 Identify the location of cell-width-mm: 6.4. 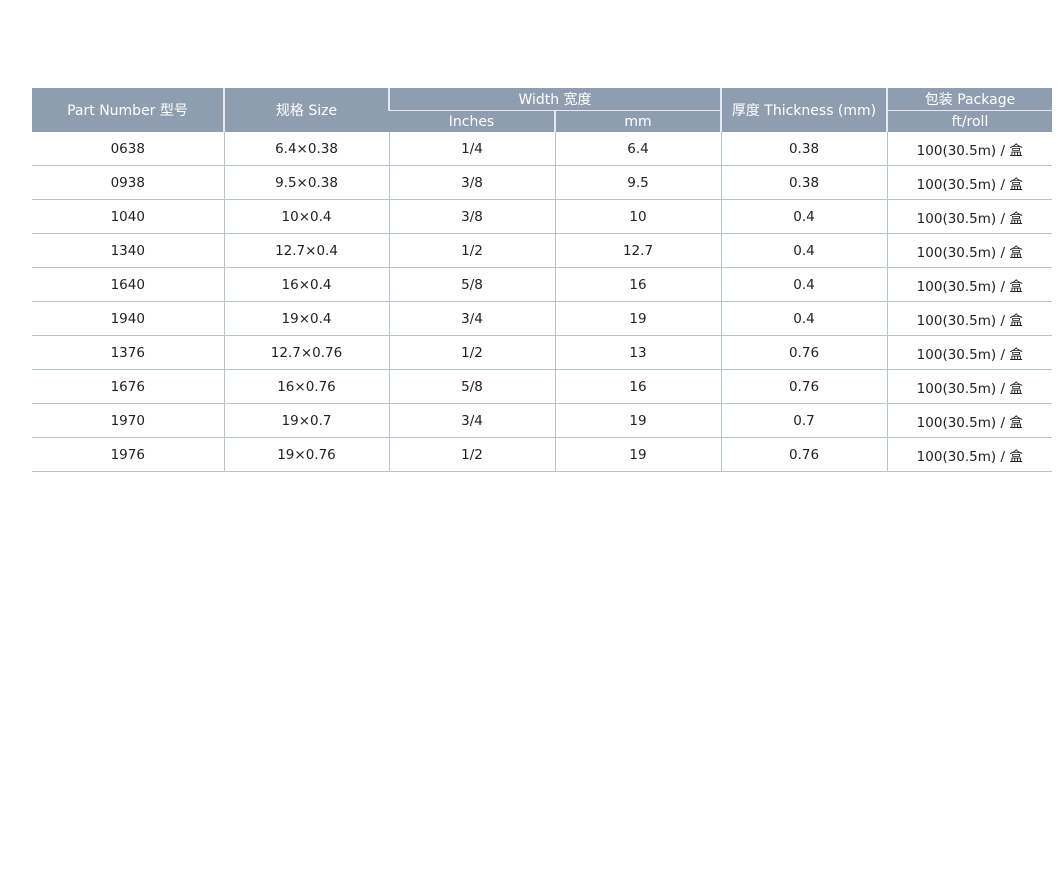
(637, 149).